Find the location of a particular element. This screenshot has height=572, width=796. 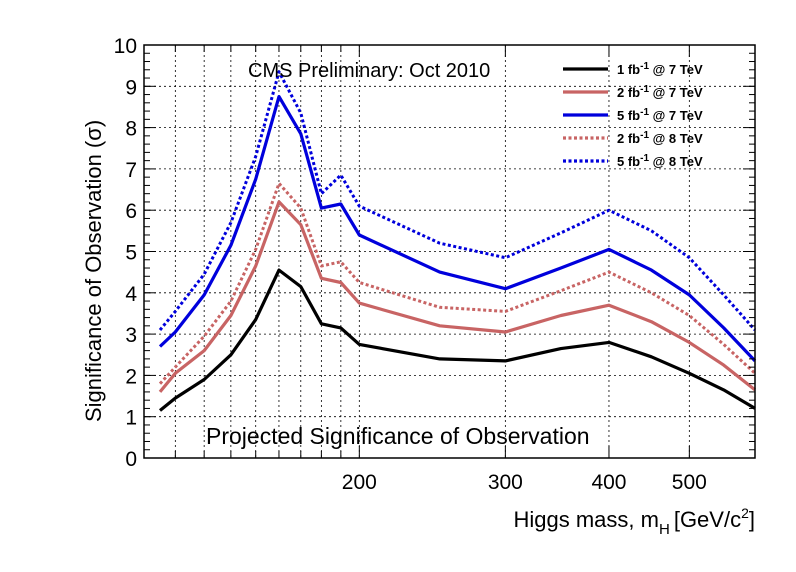

legend-label-3: 5 fb-1 @ 7 TeV is located at coordinates (660, 115).